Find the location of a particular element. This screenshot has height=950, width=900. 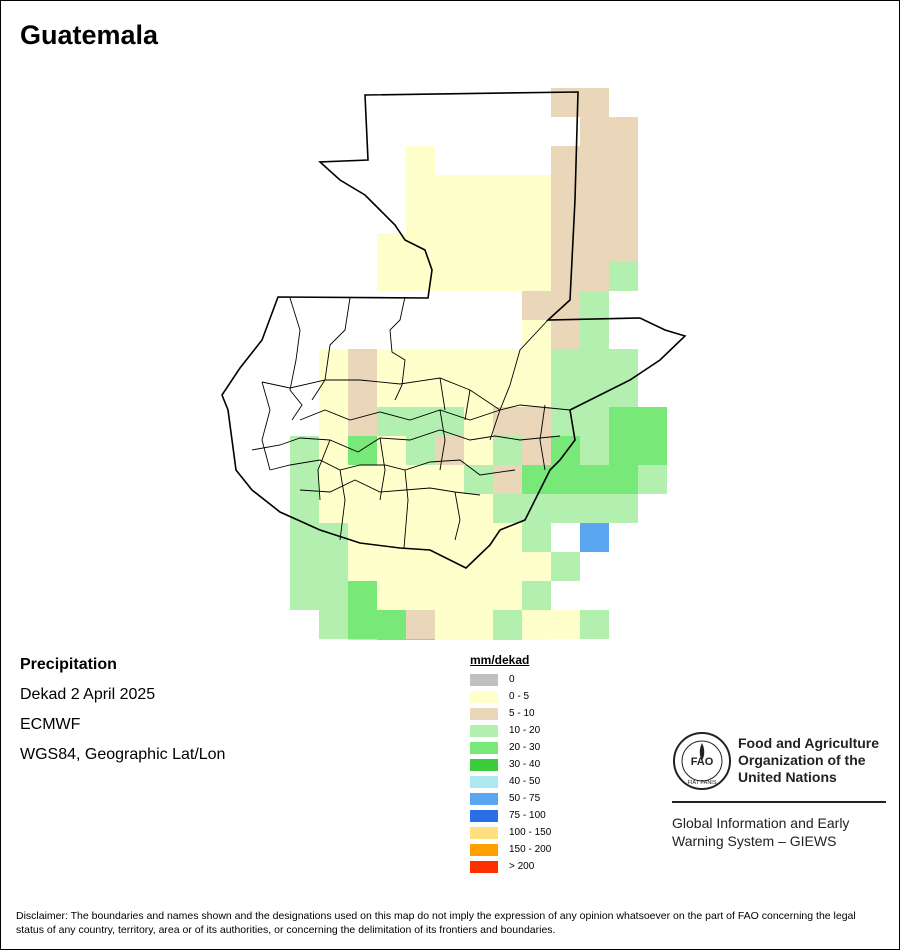

legend-item: 0 is located at coordinates (510, 679).